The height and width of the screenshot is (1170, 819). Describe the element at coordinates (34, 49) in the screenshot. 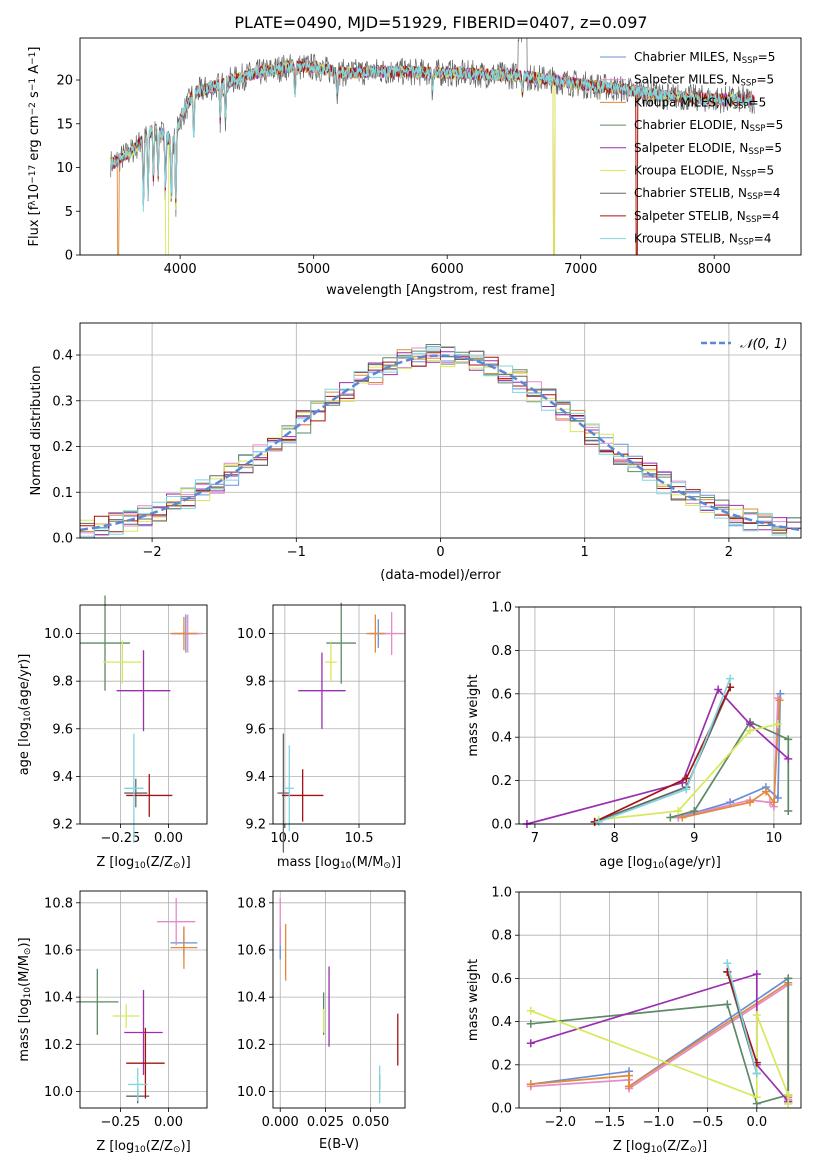

I see `spectrum-y-label-part: ]` at that location.